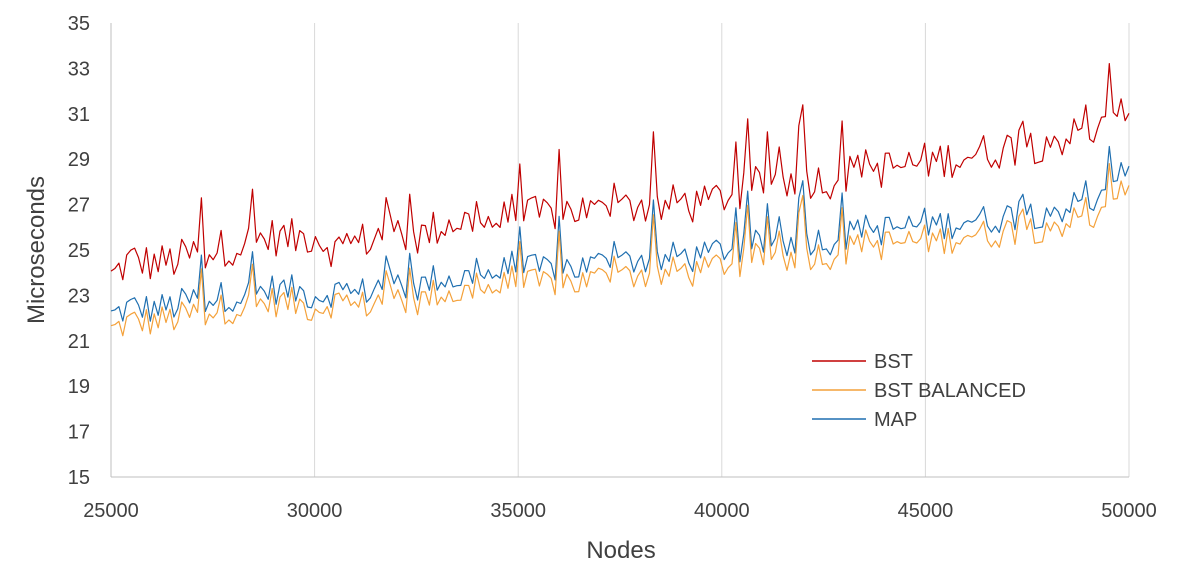 The height and width of the screenshot is (579, 1181). What do you see at coordinates (518, 511) in the screenshot?
I see `x-tick-label: 35000` at bounding box center [518, 511].